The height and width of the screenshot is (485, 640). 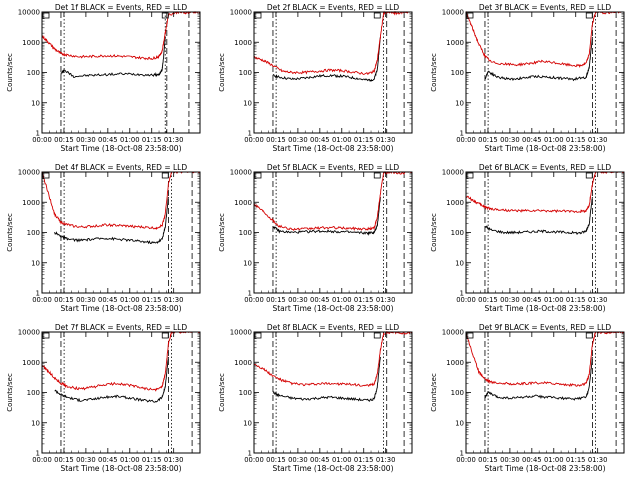 I want to click on panel-title: Det 9f BLACK = Events, RED = LLD, so click(x=545, y=327).